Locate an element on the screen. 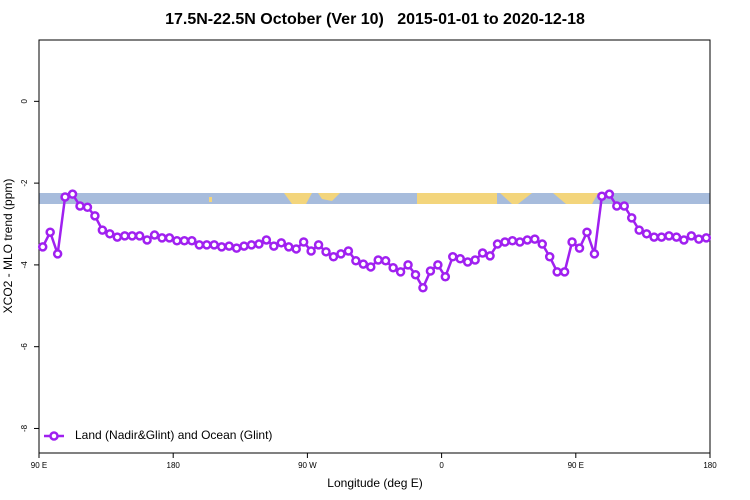 The image size is (750, 500). y-tick-label: 0 is located at coordinates (24, 101).